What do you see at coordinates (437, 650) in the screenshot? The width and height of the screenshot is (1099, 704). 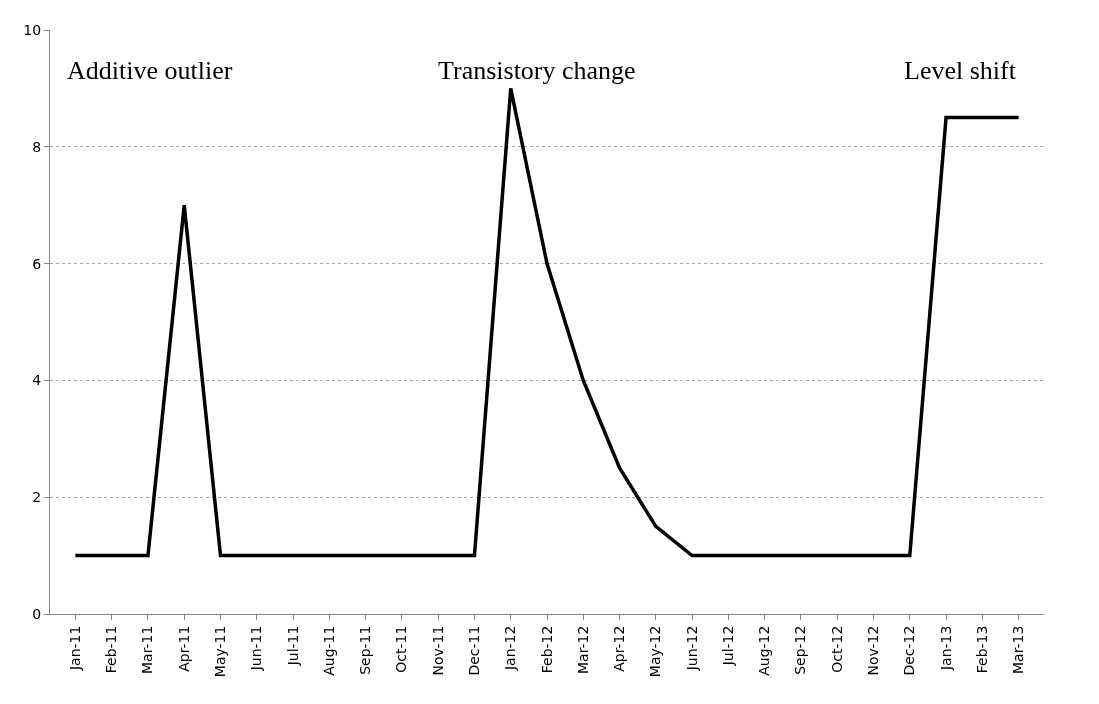 I see `x-tick-label: Nov-11` at bounding box center [437, 650].